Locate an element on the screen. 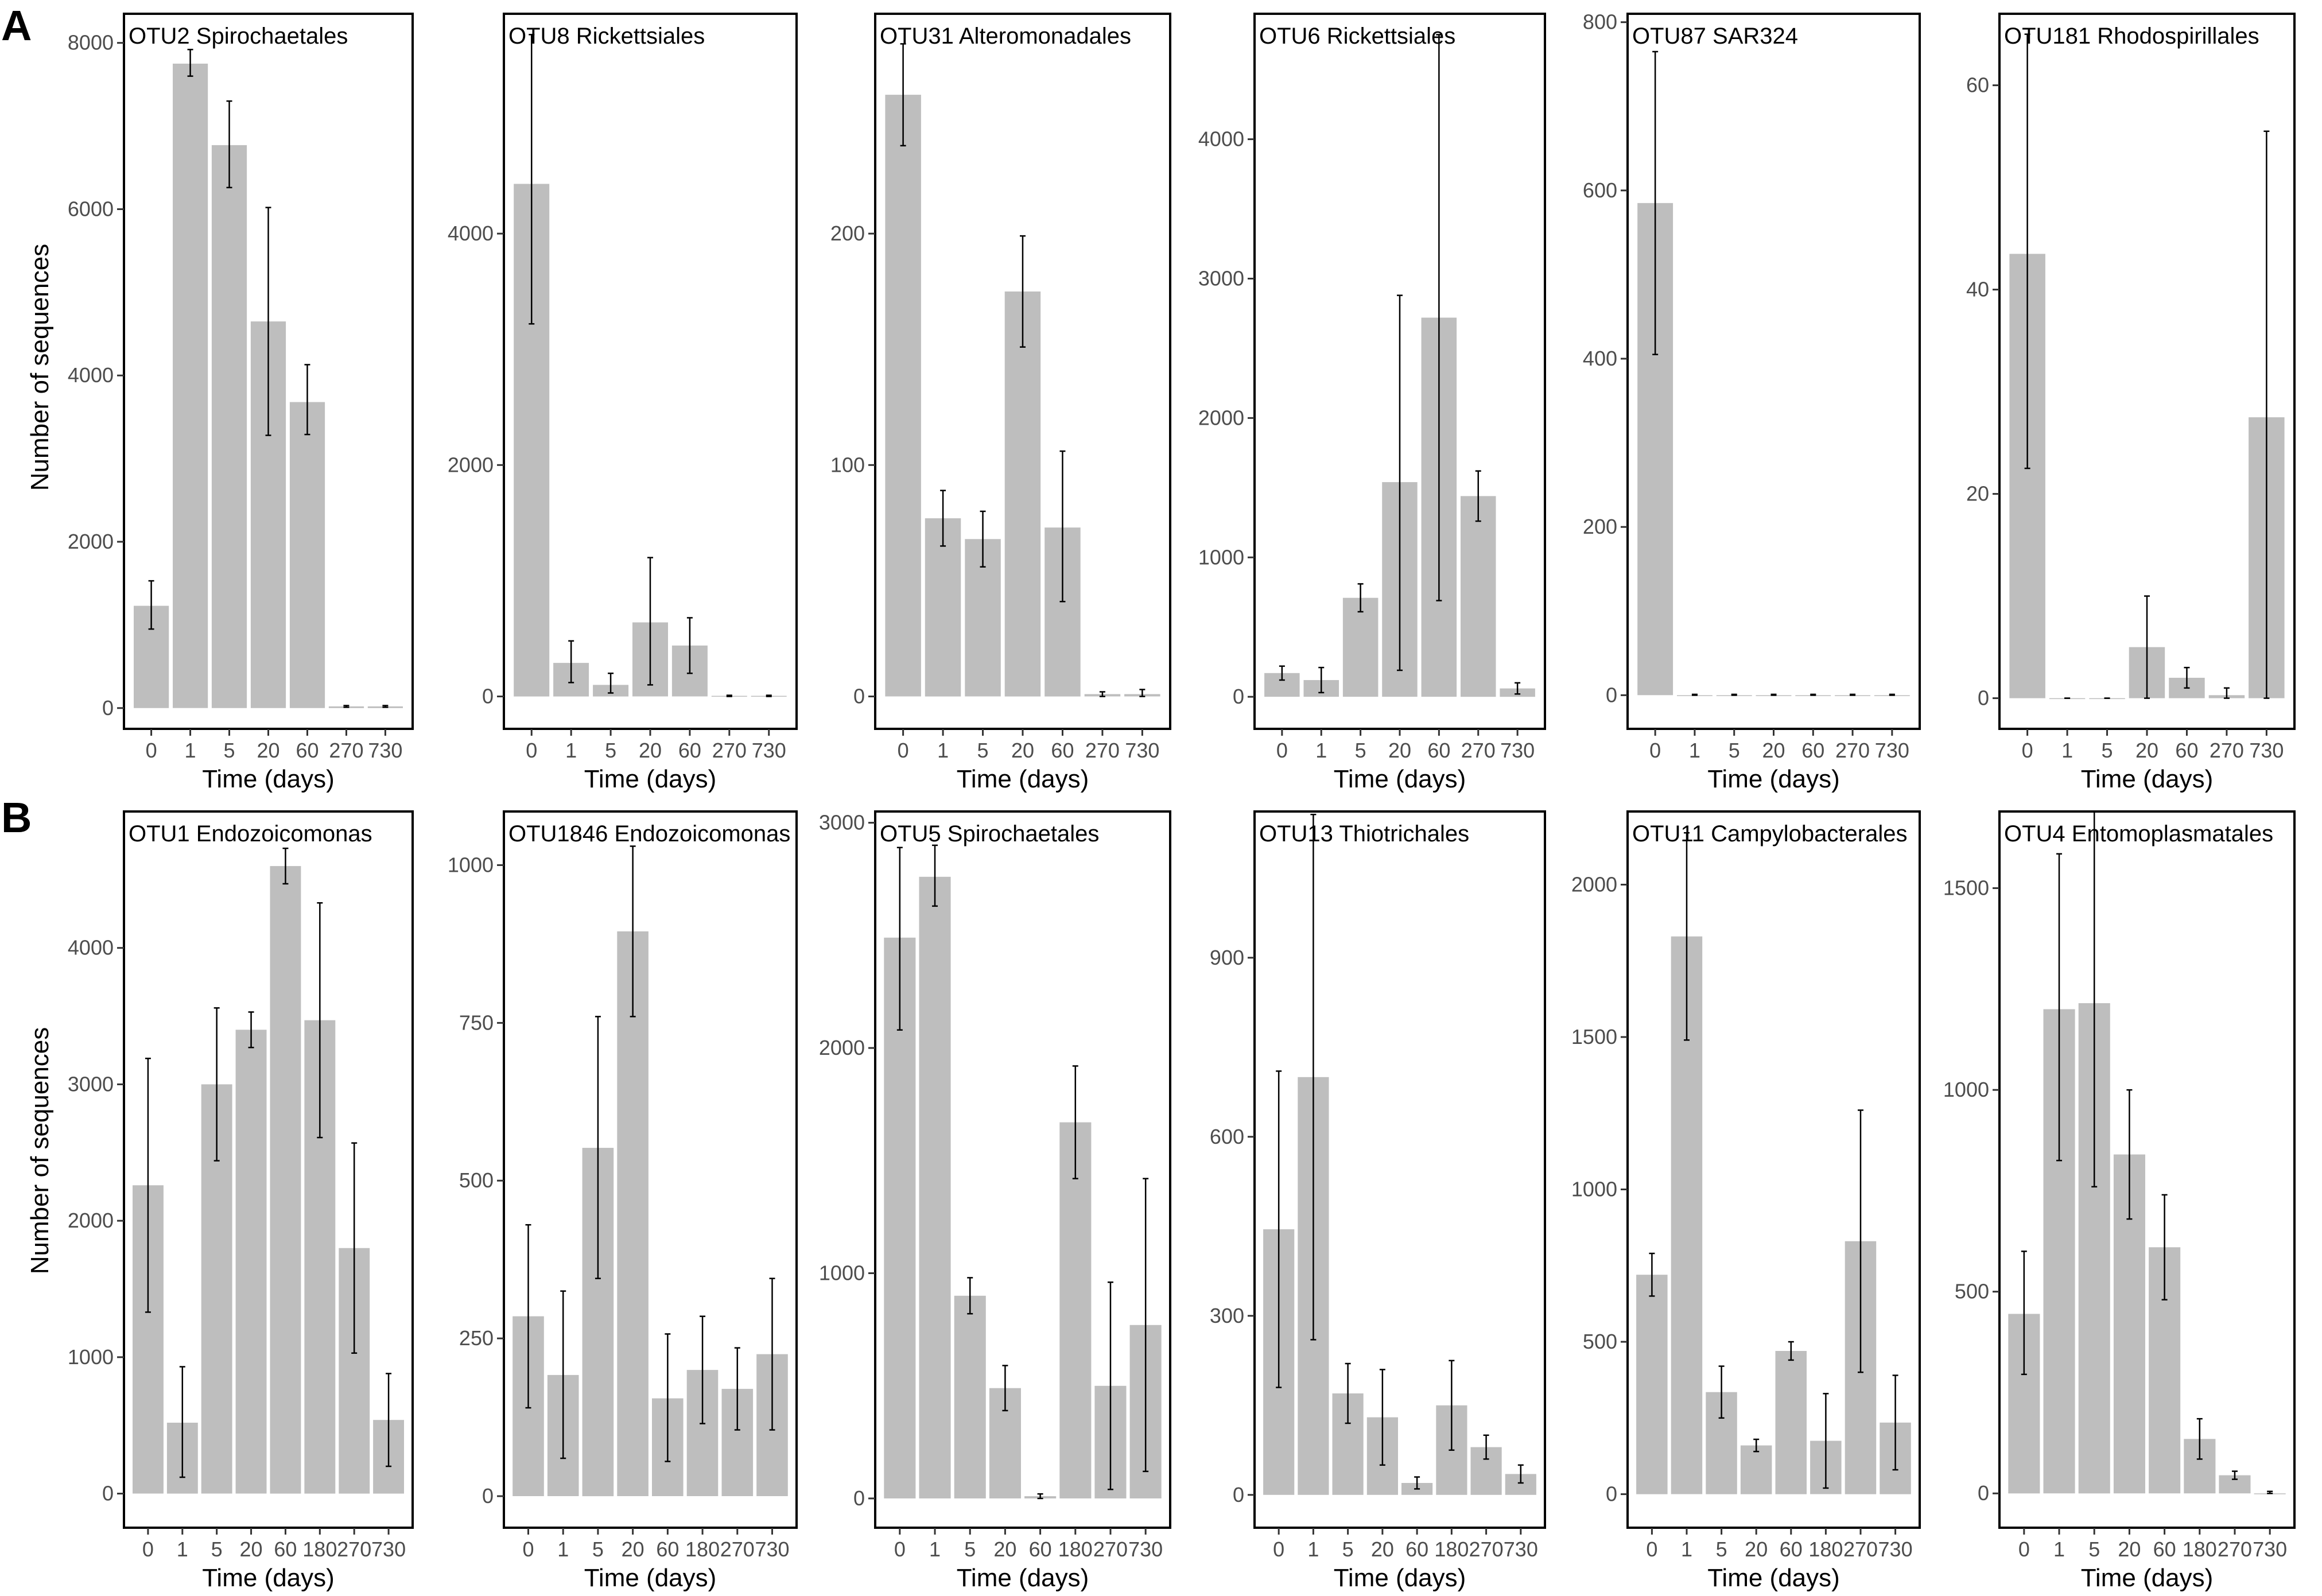  panel-title: OTU13 Thiotrichales is located at coordinates (1364, 833).